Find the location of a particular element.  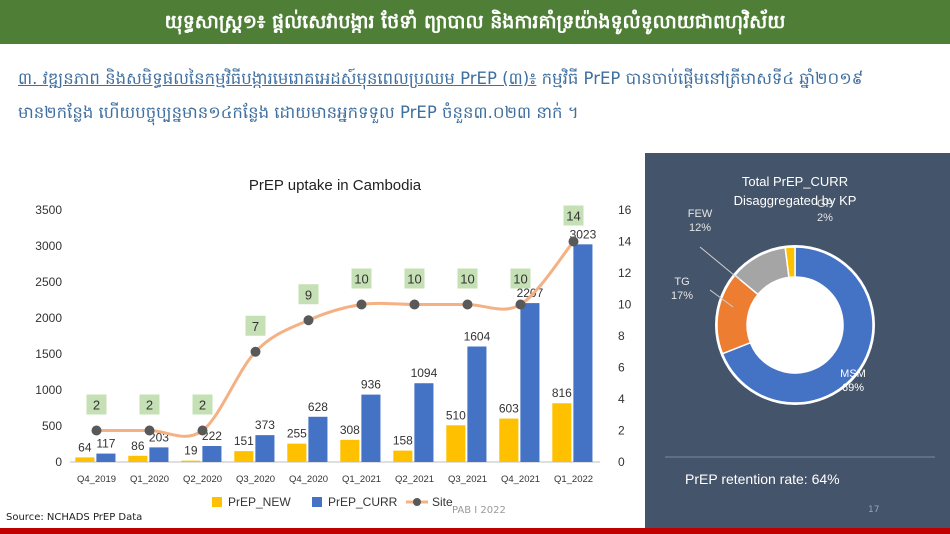

y-tick-label: 1000 is located at coordinates (48, 390).